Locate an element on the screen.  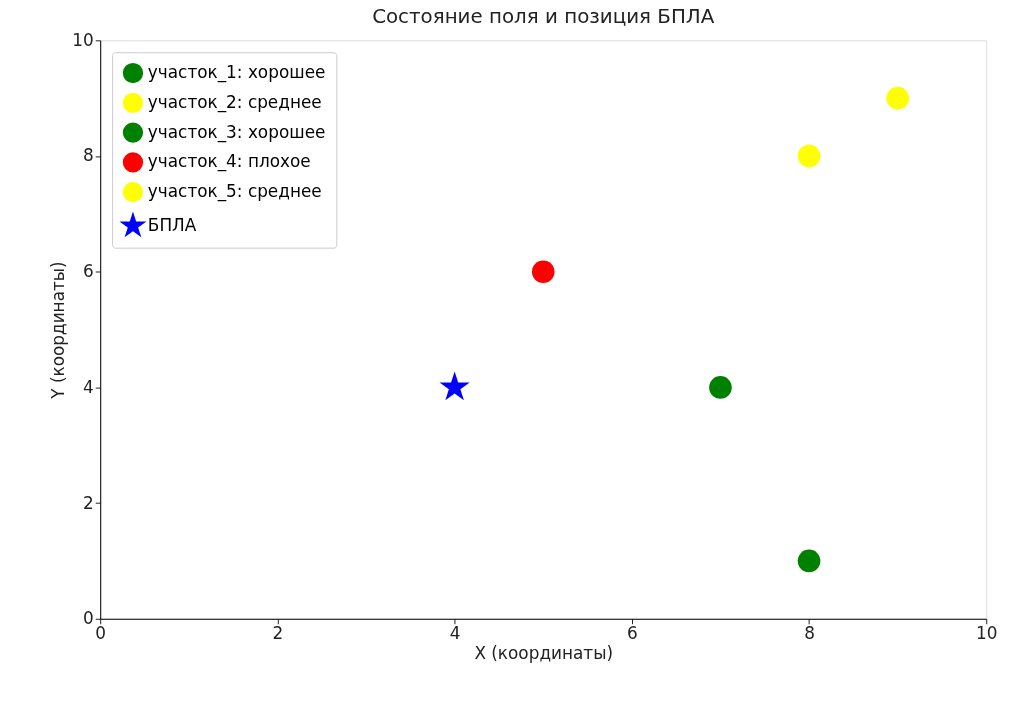
x-tick-label: 4 is located at coordinates (455, 633).